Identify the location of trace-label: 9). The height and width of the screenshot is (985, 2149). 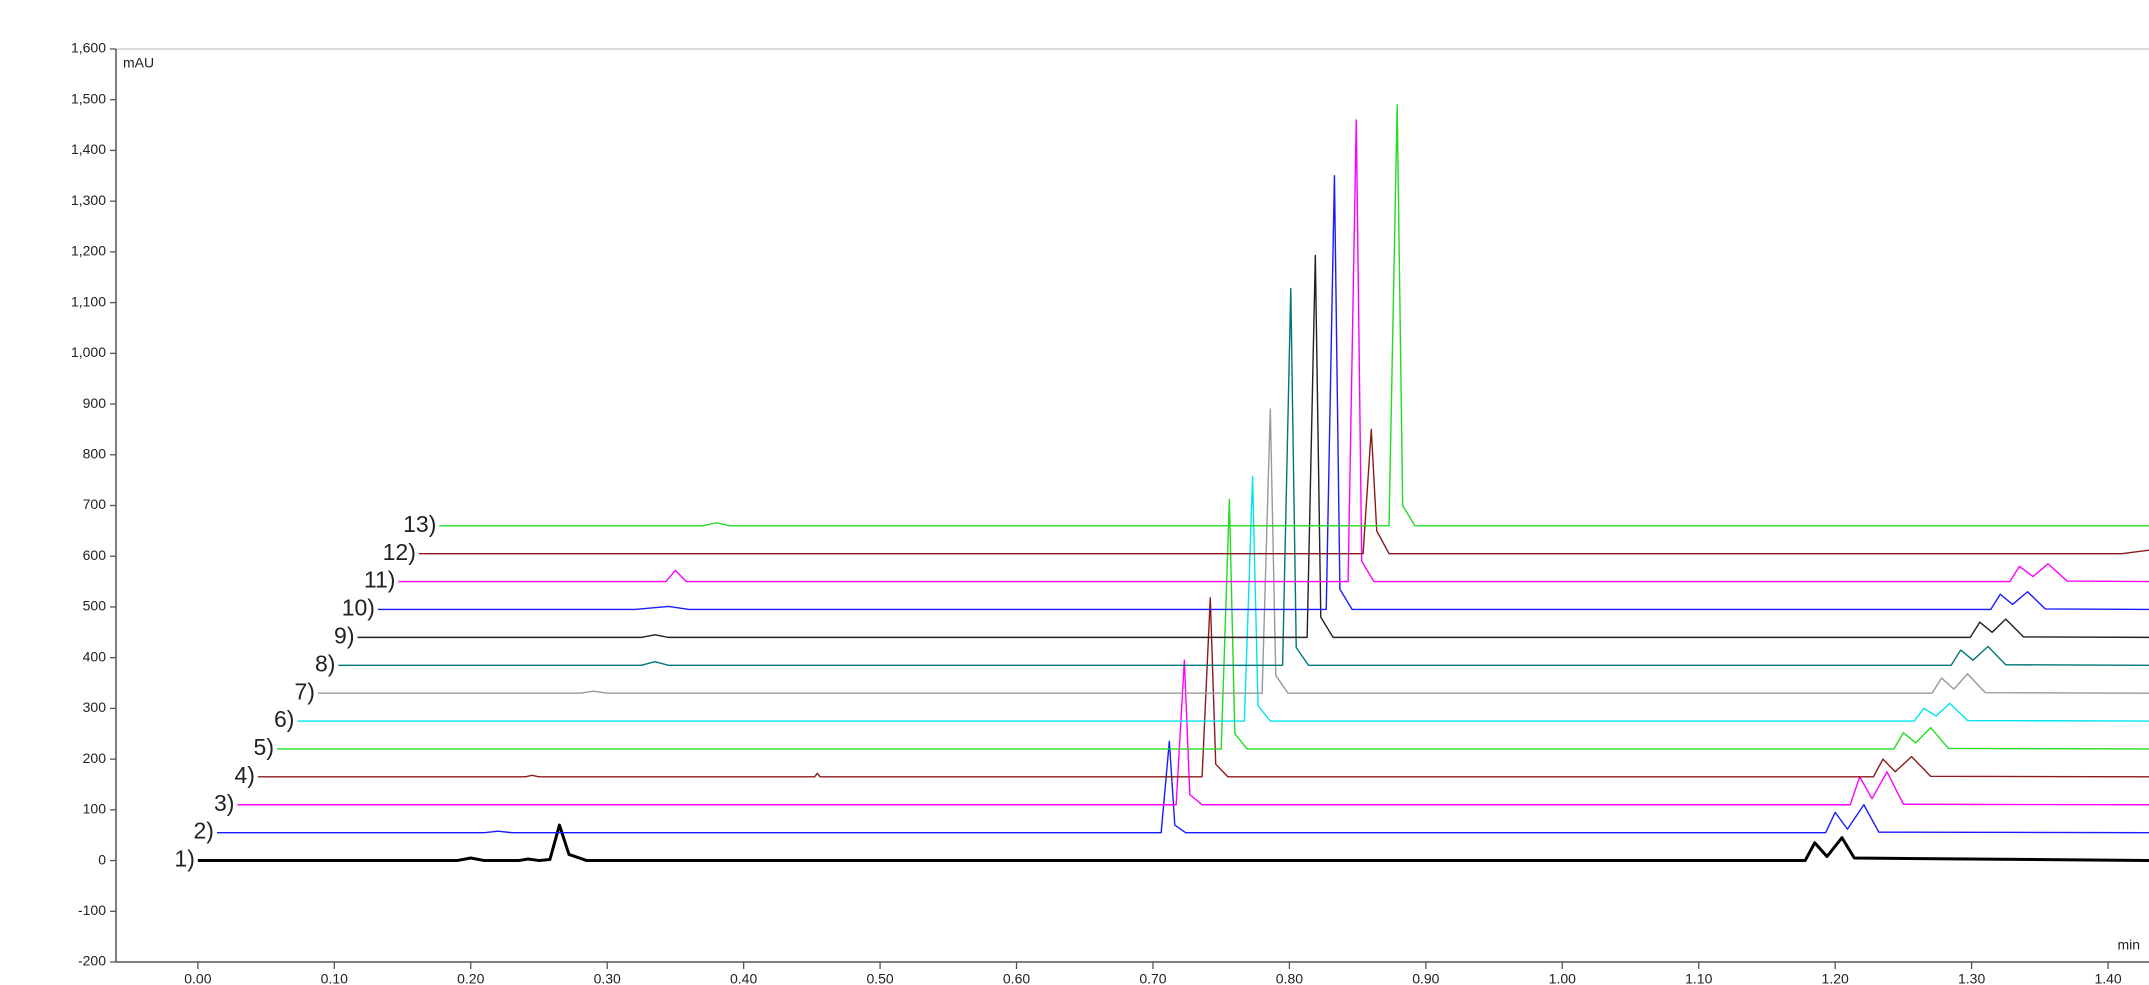
(344, 635).